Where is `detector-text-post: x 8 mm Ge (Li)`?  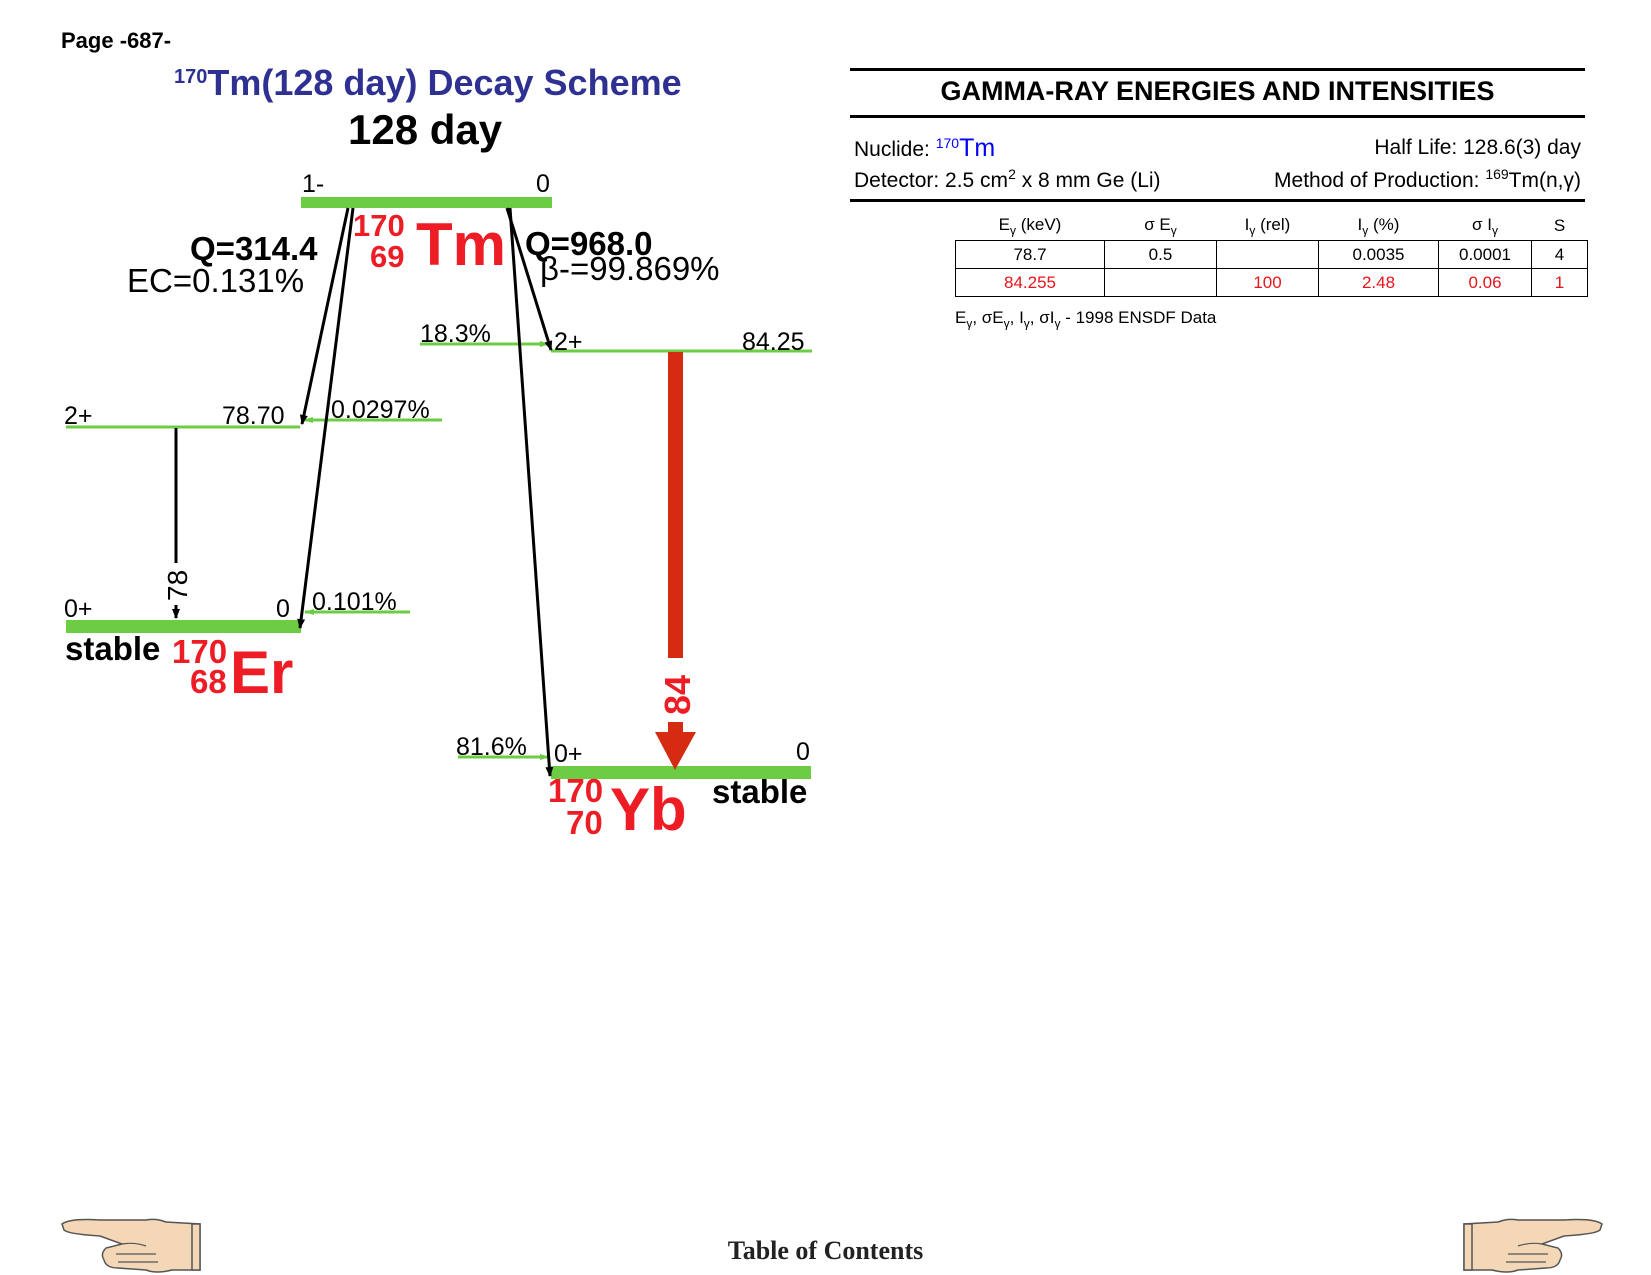
detector-text-post: x 8 mm Ge (Li) is located at coordinates (1088, 180).